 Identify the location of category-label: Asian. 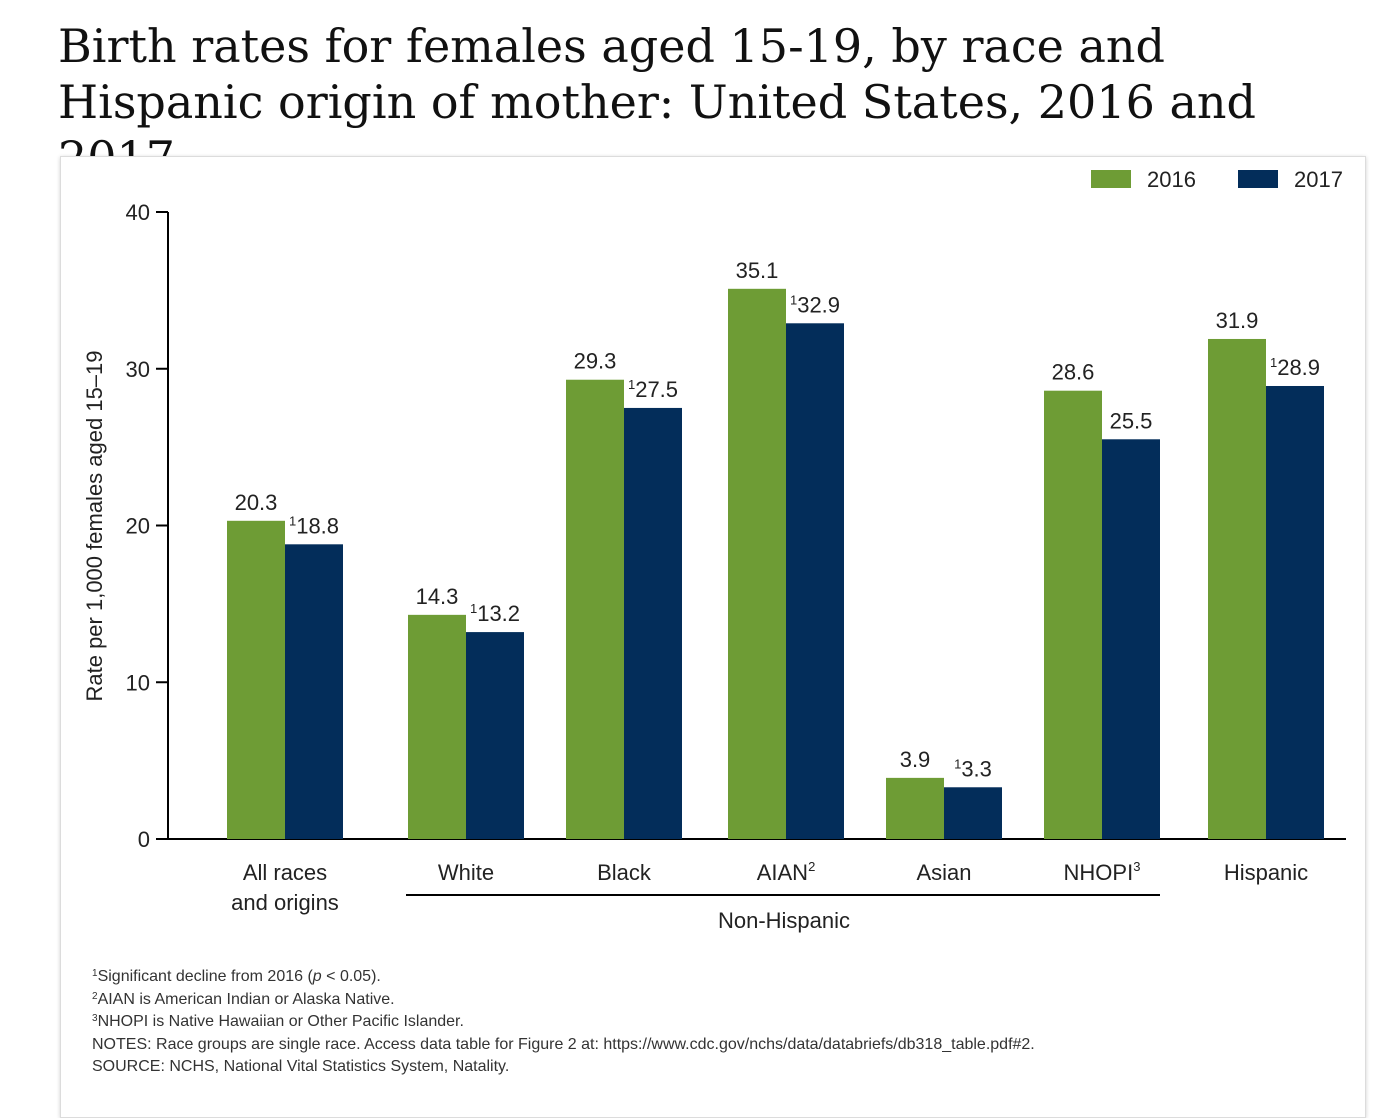
(943, 872).